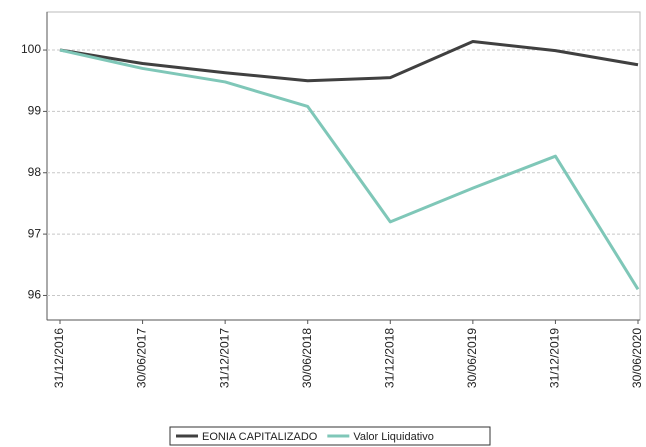  Describe the element at coordinates (224, 358) in the screenshot. I see `x-tick-label: 31/12/2017` at that location.